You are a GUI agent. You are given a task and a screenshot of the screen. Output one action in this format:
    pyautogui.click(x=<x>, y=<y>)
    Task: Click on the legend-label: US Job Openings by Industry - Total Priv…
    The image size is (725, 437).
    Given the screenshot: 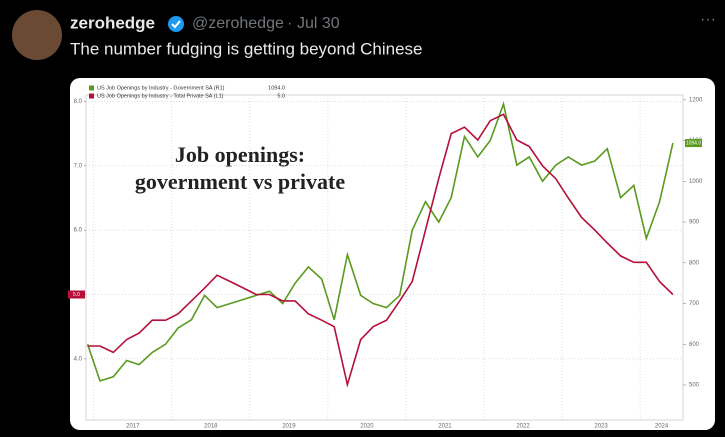 What is the action you would take?
    pyautogui.click(x=160, y=96)
    